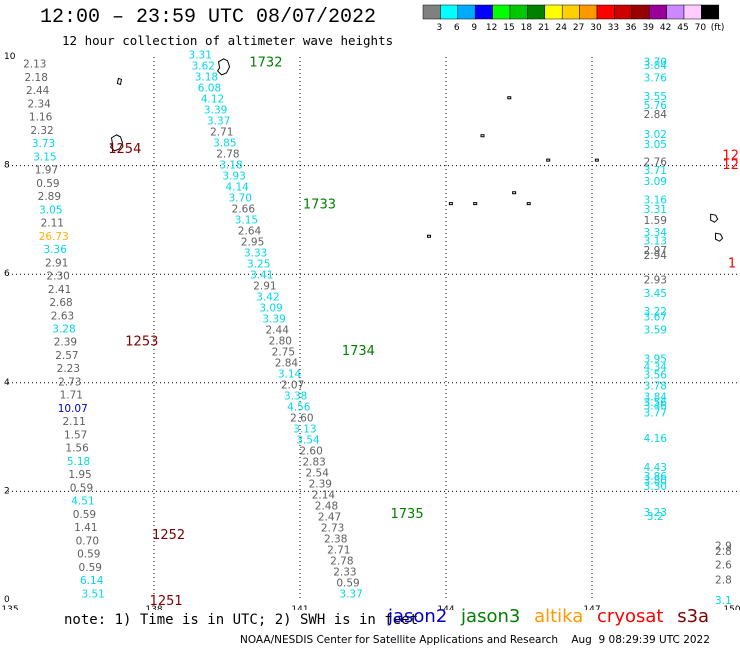  Describe the element at coordinates (50, 210) in the screenshot. I see `wave-height-value: 3.05` at that location.